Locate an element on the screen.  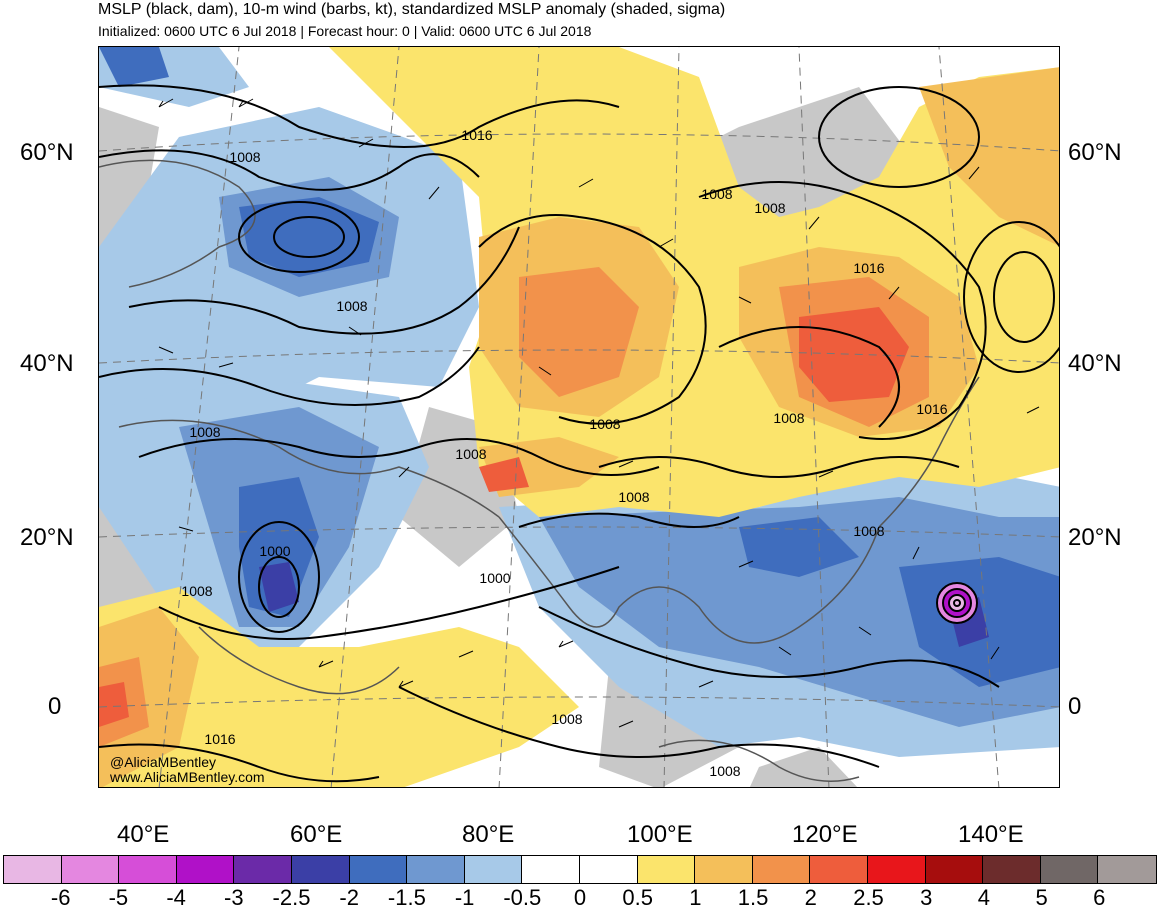
lat-label-right: 60°N is located at coordinates (1095, 152).